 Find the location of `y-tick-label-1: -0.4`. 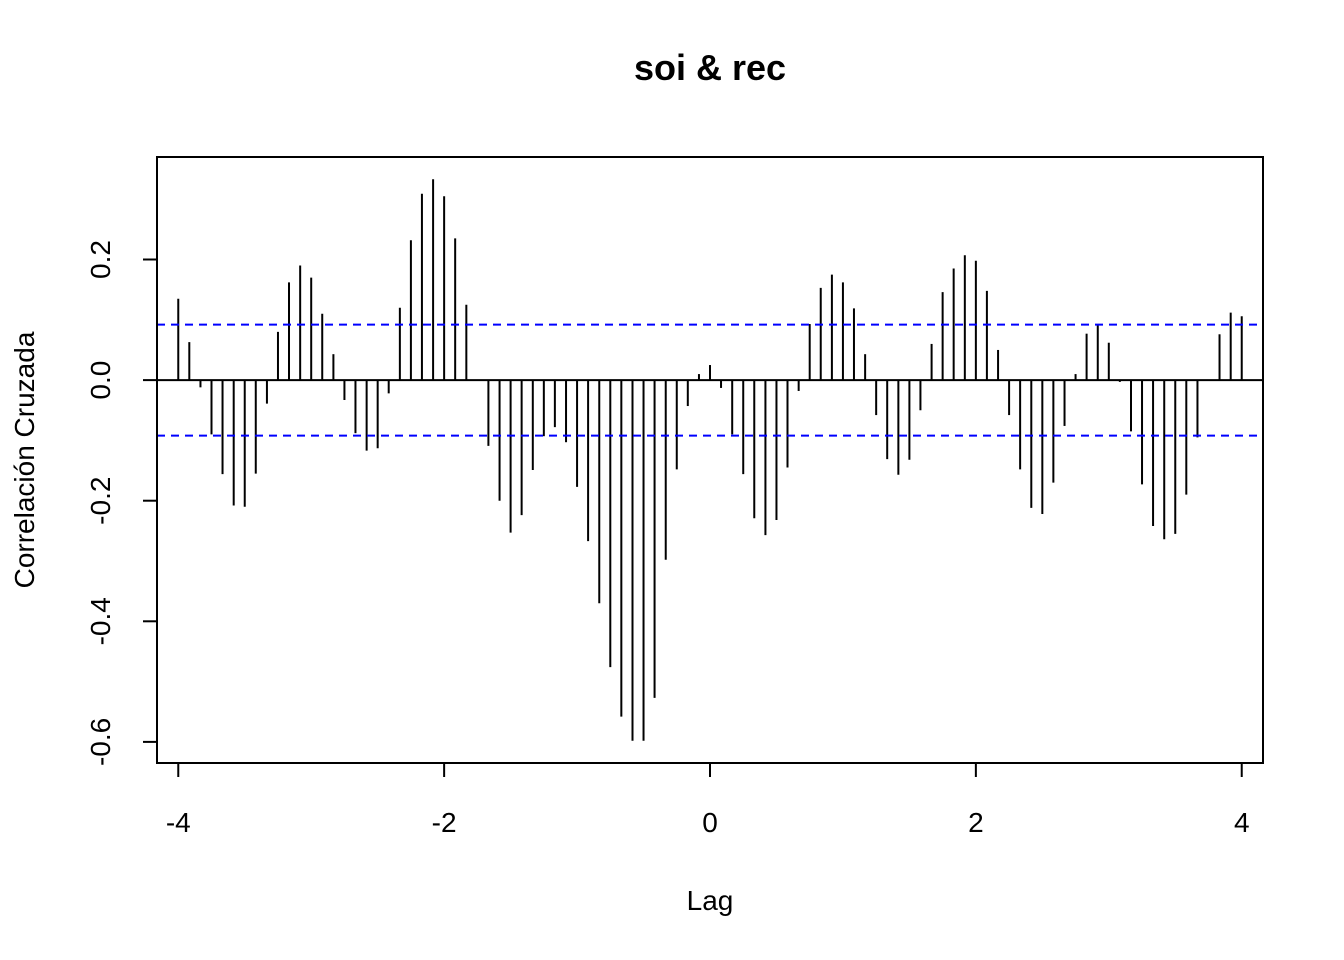

y-tick-label-1: -0.4 is located at coordinates (100, 621).